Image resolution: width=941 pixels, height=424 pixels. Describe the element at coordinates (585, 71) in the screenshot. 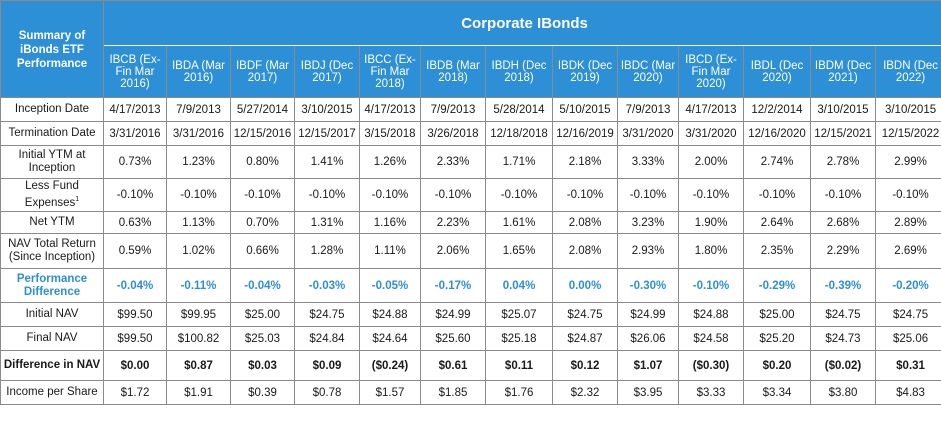

I see `column-header: IBDK (Dec 2019)` at that location.